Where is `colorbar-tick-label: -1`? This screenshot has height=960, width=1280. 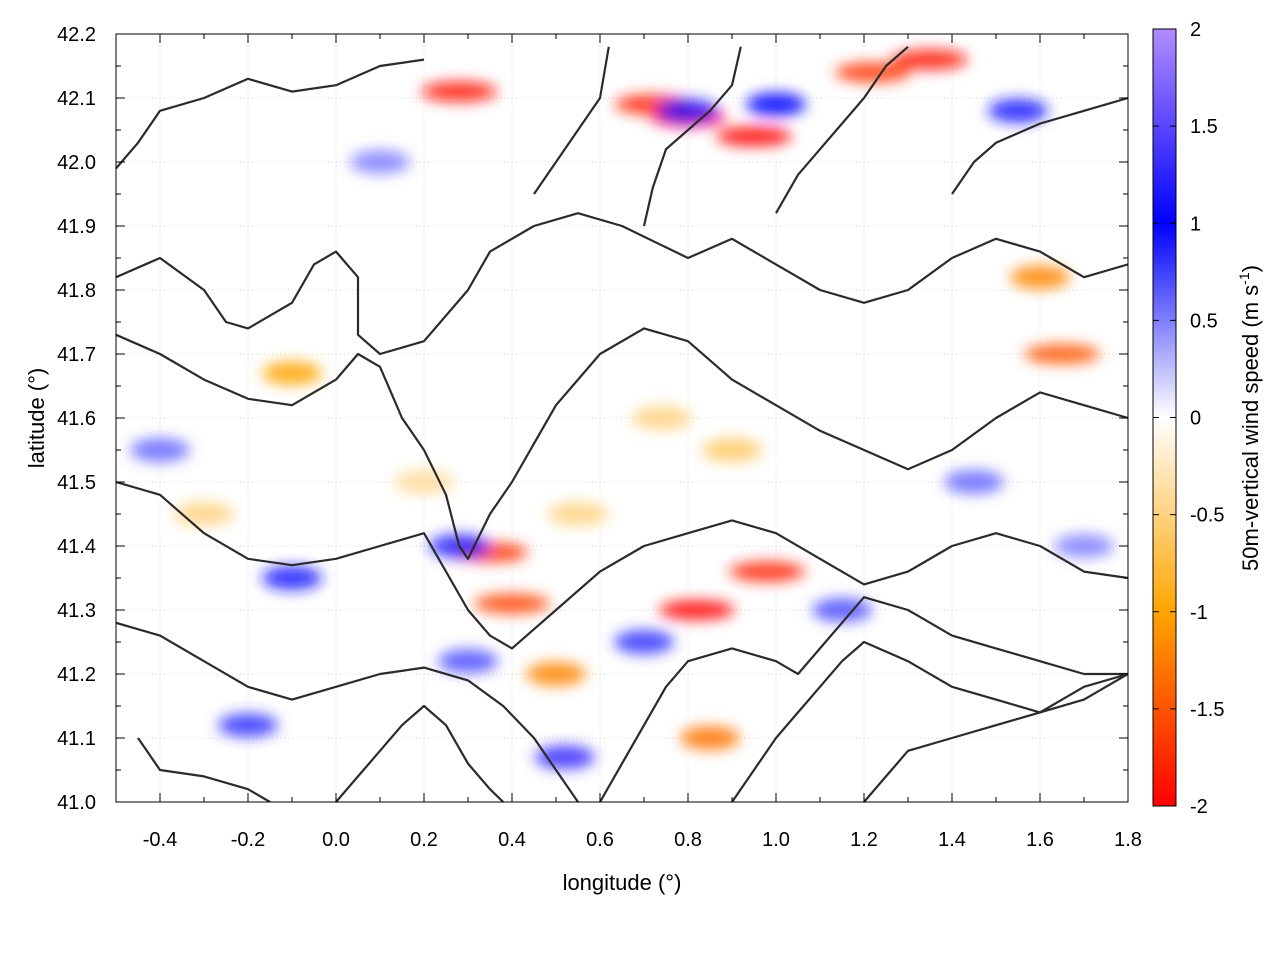 colorbar-tick-label: -1 is located at coordinates (1199, 613).